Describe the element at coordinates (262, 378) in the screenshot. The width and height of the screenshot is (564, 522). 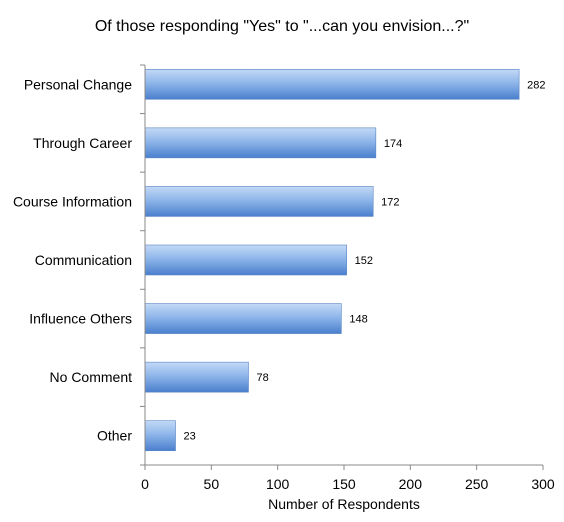
I see `data-label: 78` at that location.